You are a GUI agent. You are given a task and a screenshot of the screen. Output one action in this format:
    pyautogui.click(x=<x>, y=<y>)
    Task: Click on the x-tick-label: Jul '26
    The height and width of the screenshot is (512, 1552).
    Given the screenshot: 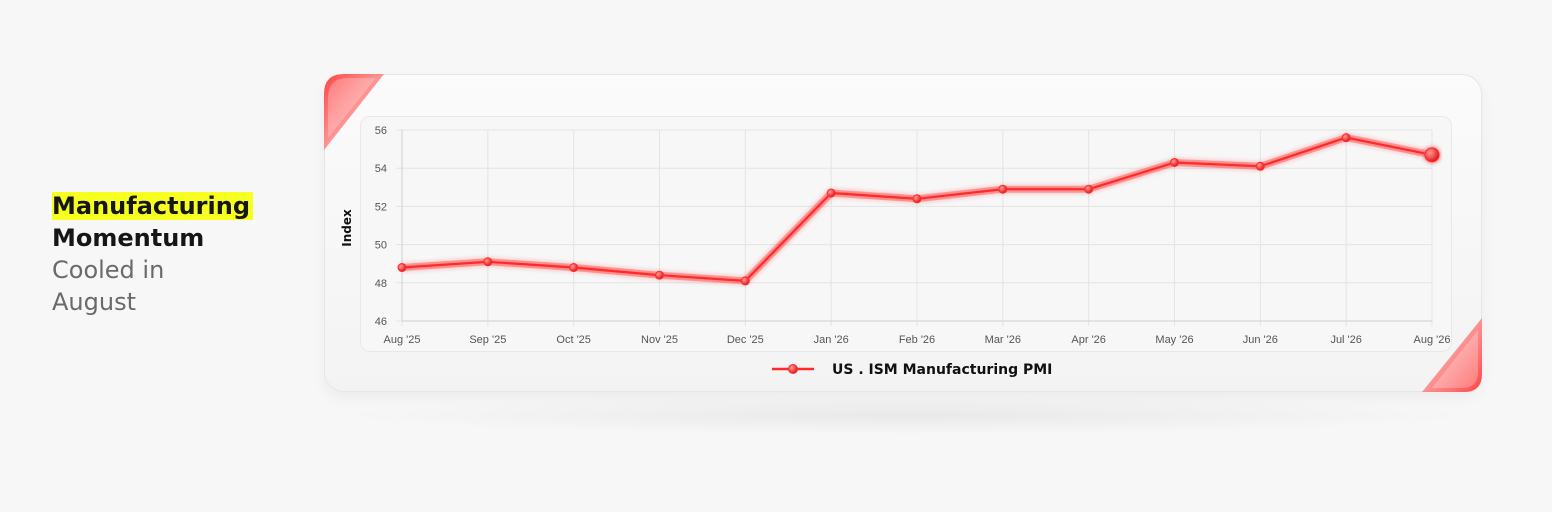 What is the action you would take?
    pyautogui.click(x=1345, y=340)
    